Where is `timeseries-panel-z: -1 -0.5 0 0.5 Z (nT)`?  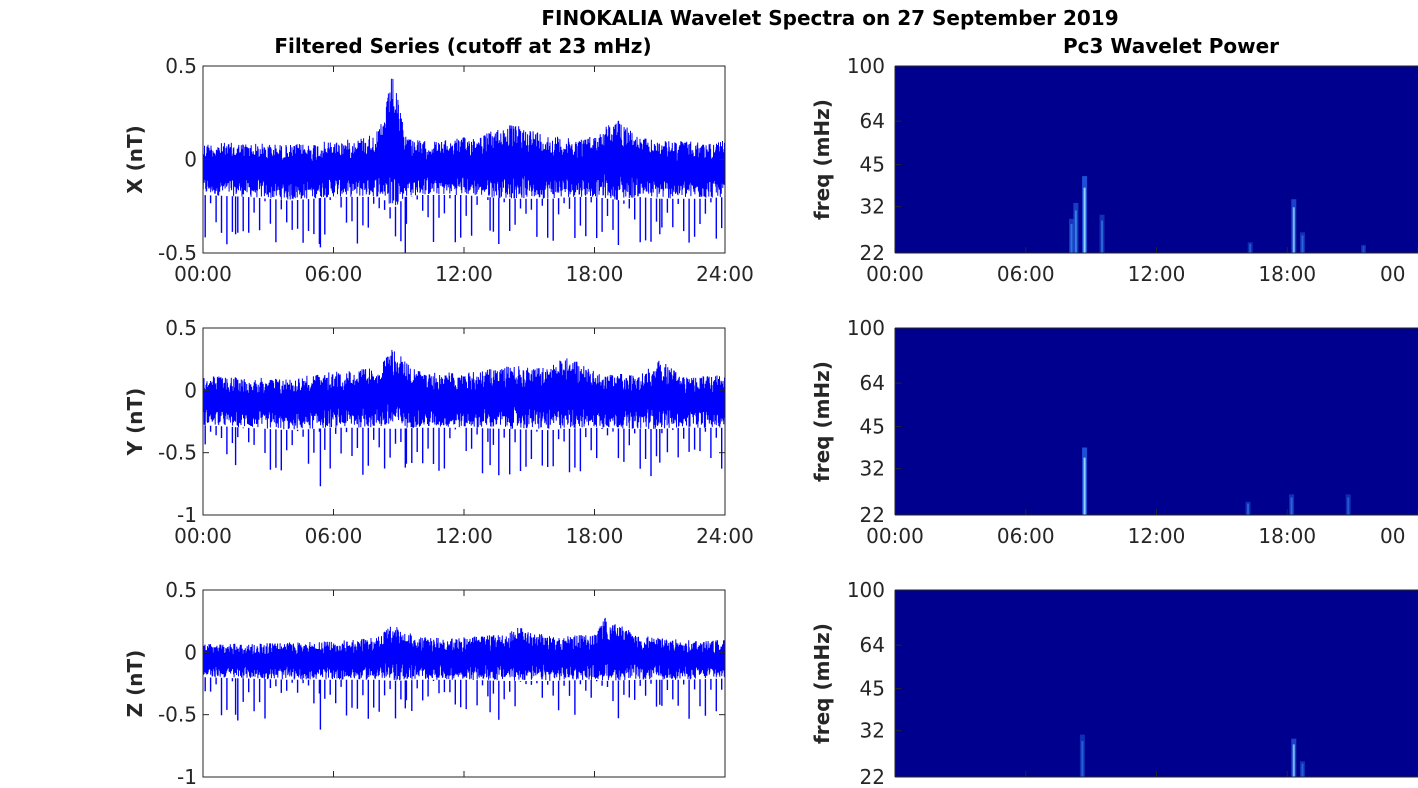 timeseries-panel-z: -1 -0.5 0 0.5 Z (nT) is located at coordinates (424, 683).